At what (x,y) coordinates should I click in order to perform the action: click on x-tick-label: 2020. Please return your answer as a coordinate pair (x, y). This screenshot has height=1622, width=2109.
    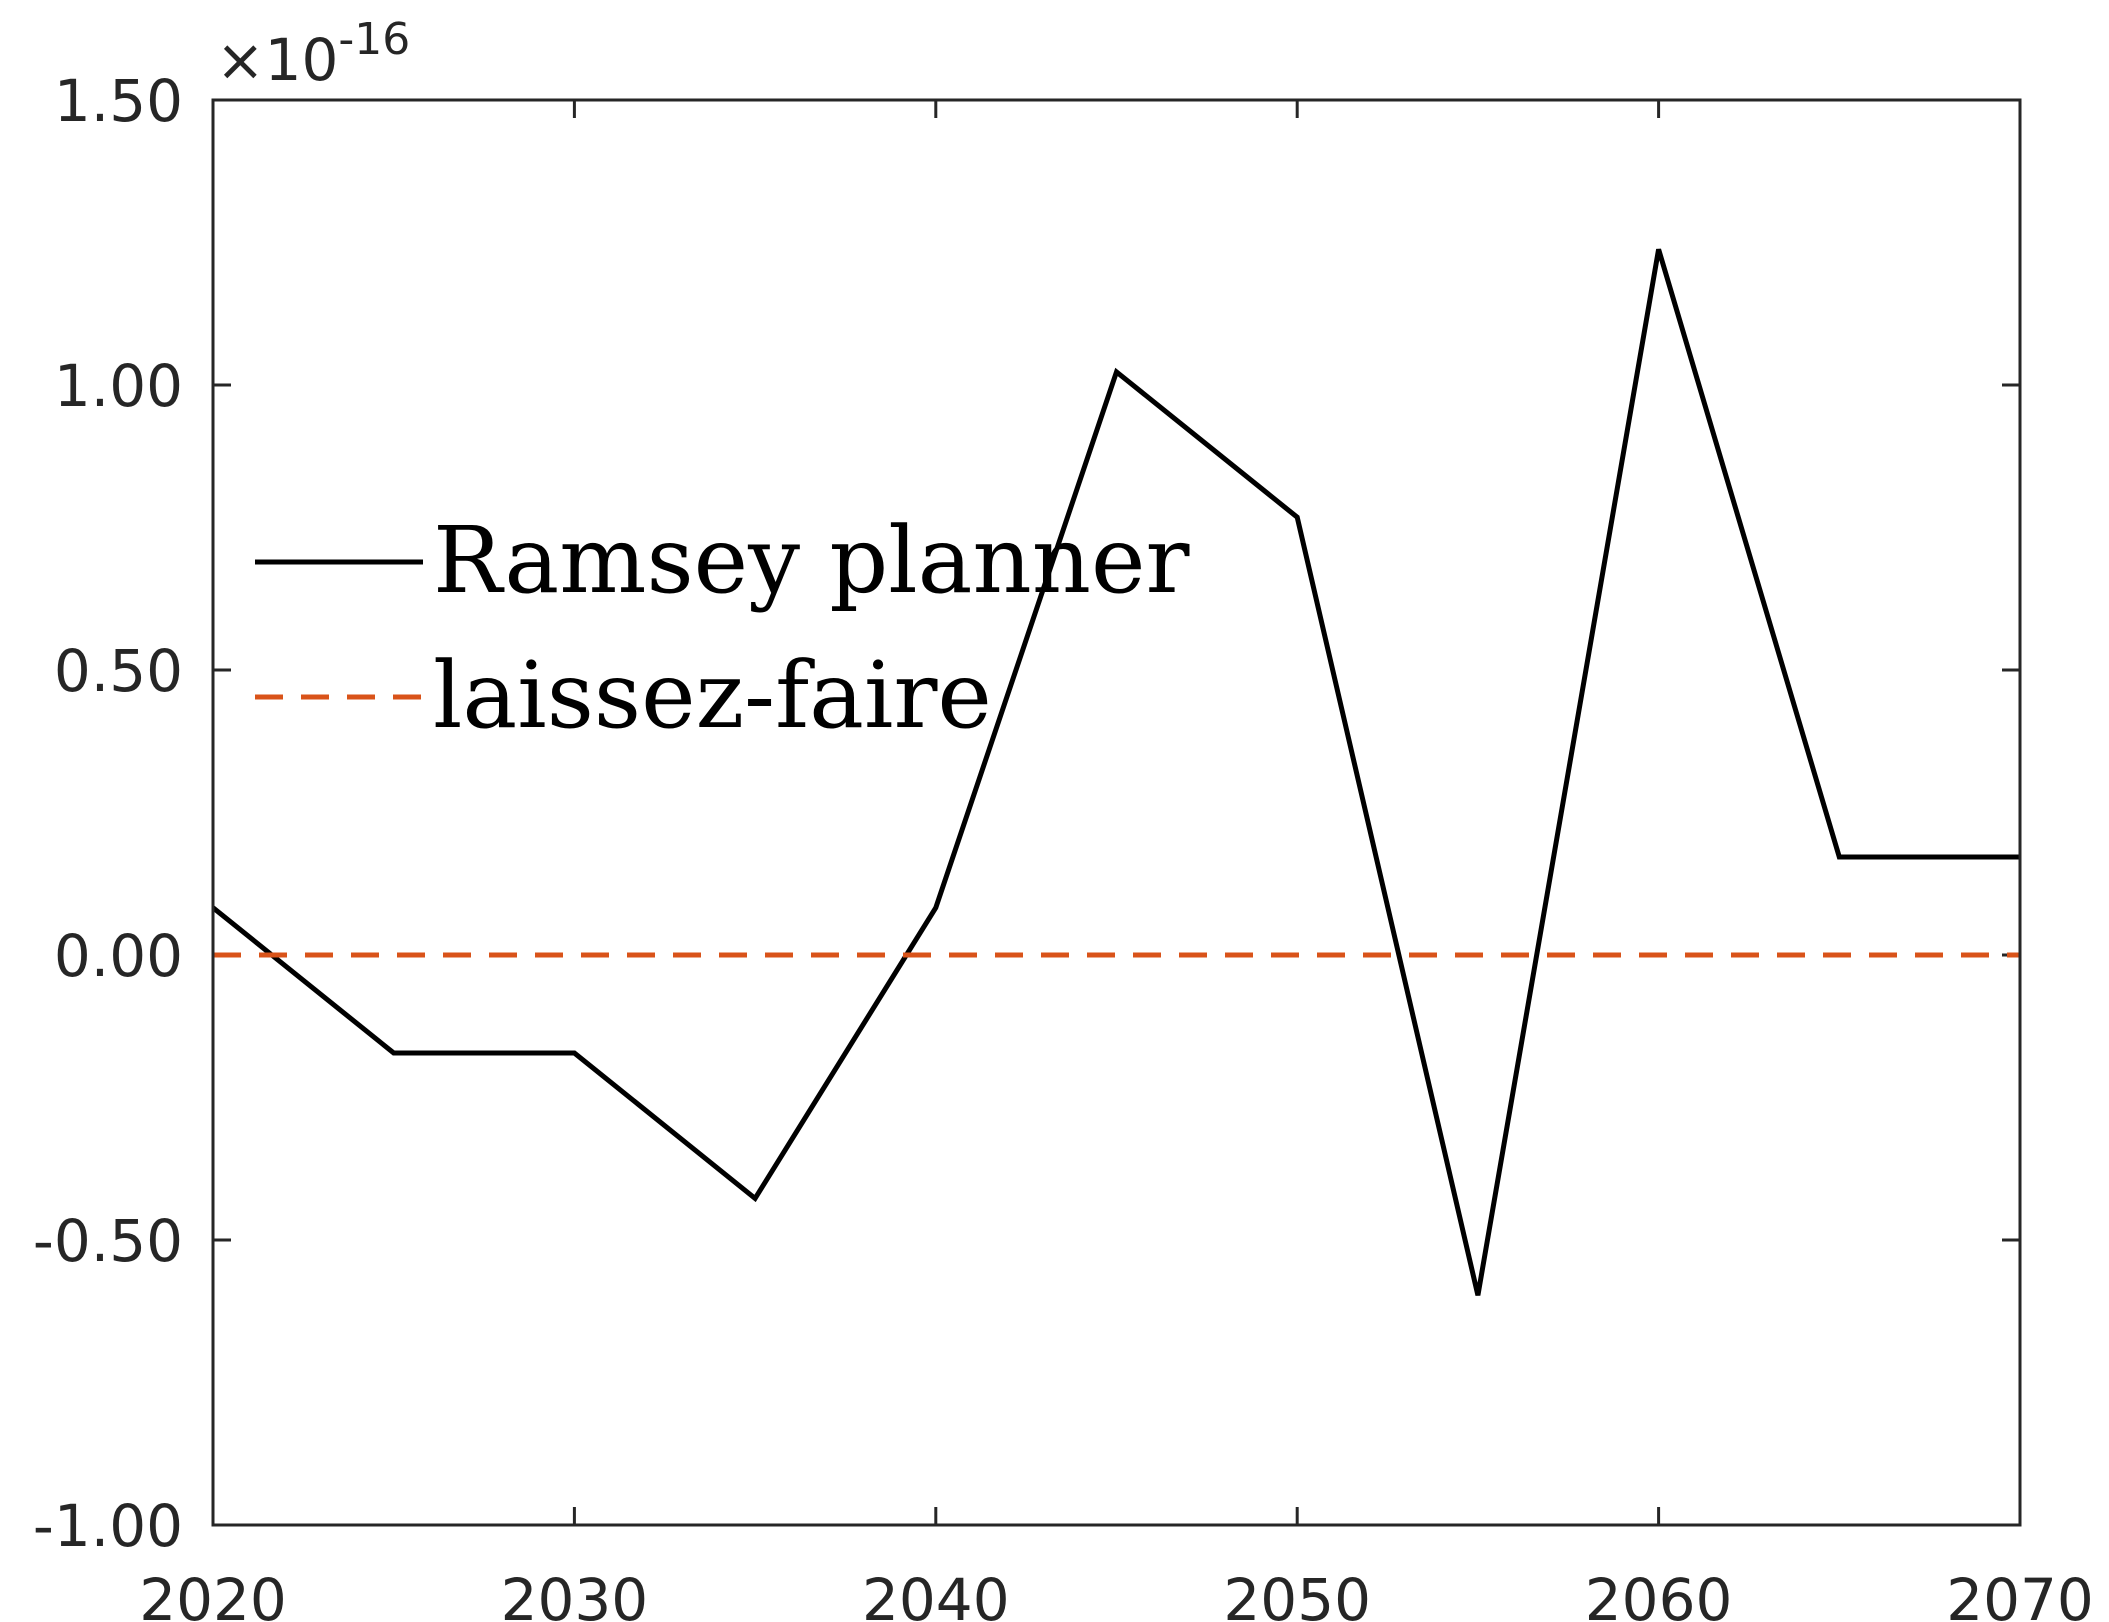
    Looking at the image, I should click on (213, 1594).